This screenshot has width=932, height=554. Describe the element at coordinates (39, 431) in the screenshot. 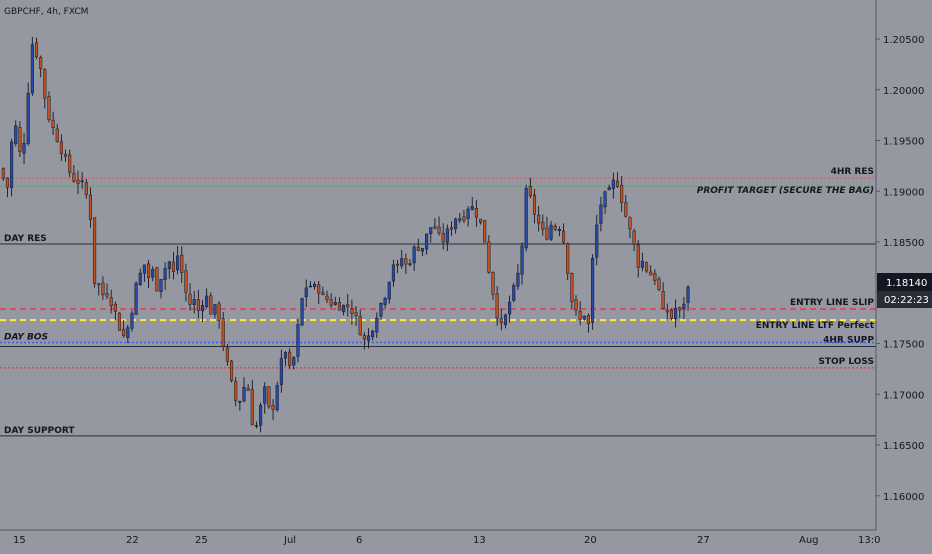

I see `level-label: DAY SUPPORT` at that location.